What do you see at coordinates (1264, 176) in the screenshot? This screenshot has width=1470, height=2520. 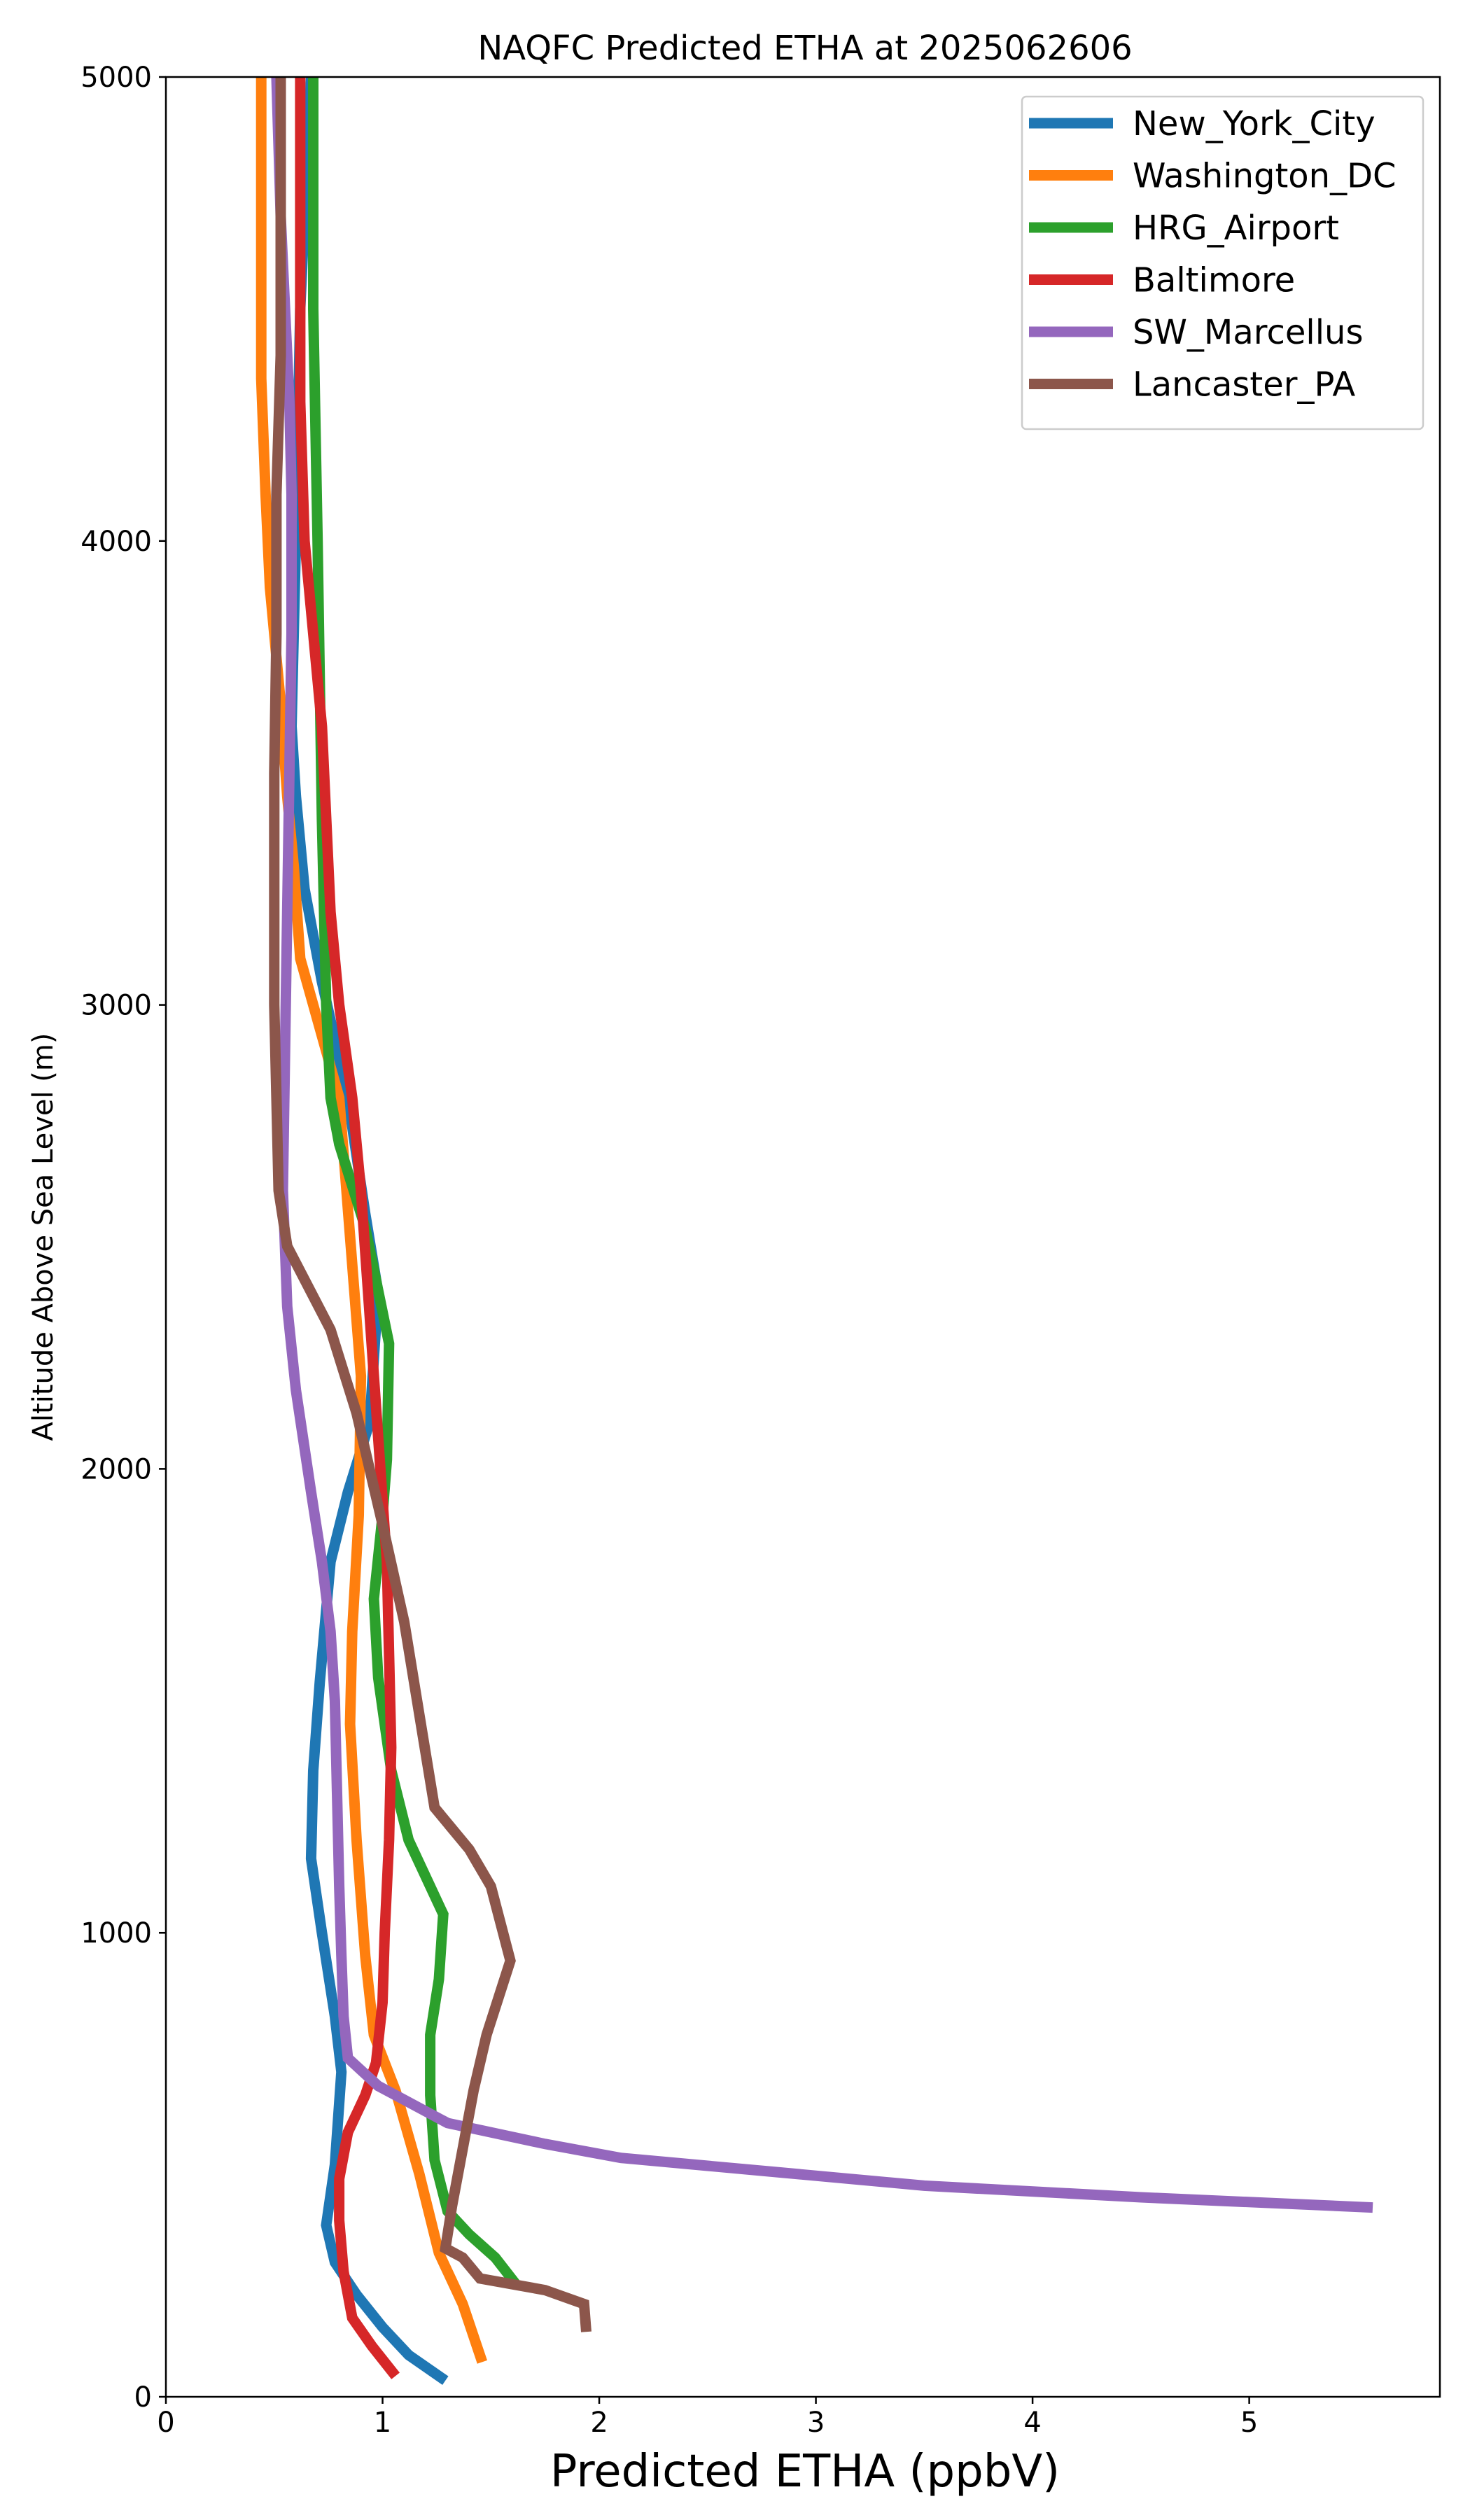 I see `legend-label: Washington_DC` at bounding box center [1264, 176].